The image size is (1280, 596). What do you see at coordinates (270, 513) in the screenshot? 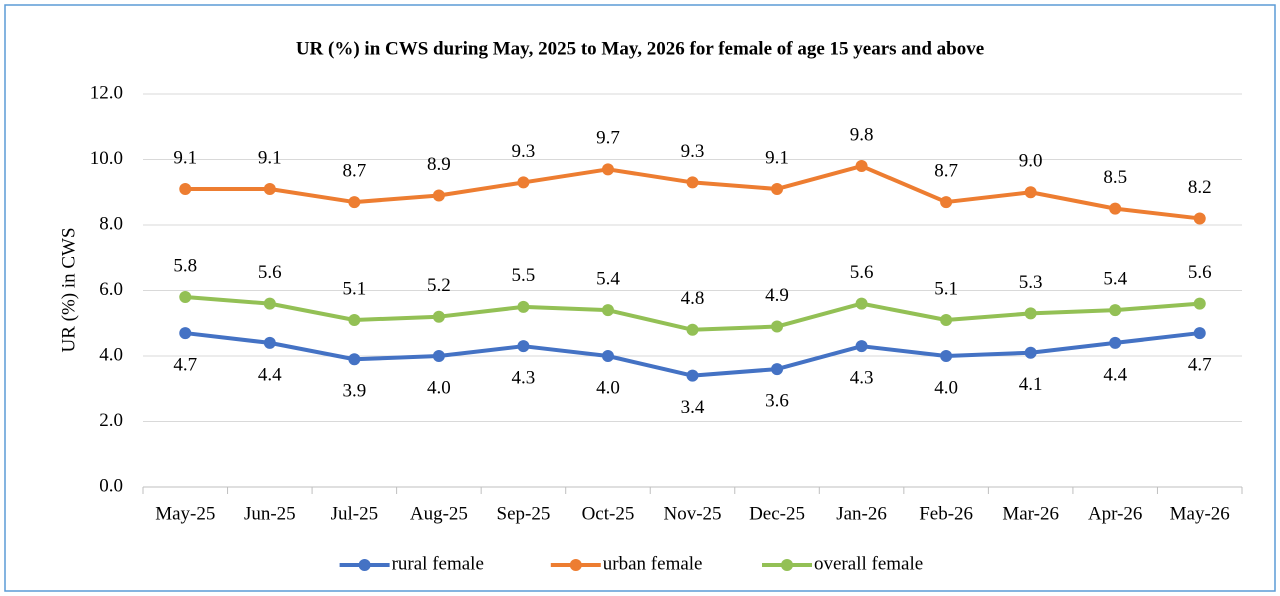
I see `x-tick-label: Jun-25` at bounding box center [270, 513].